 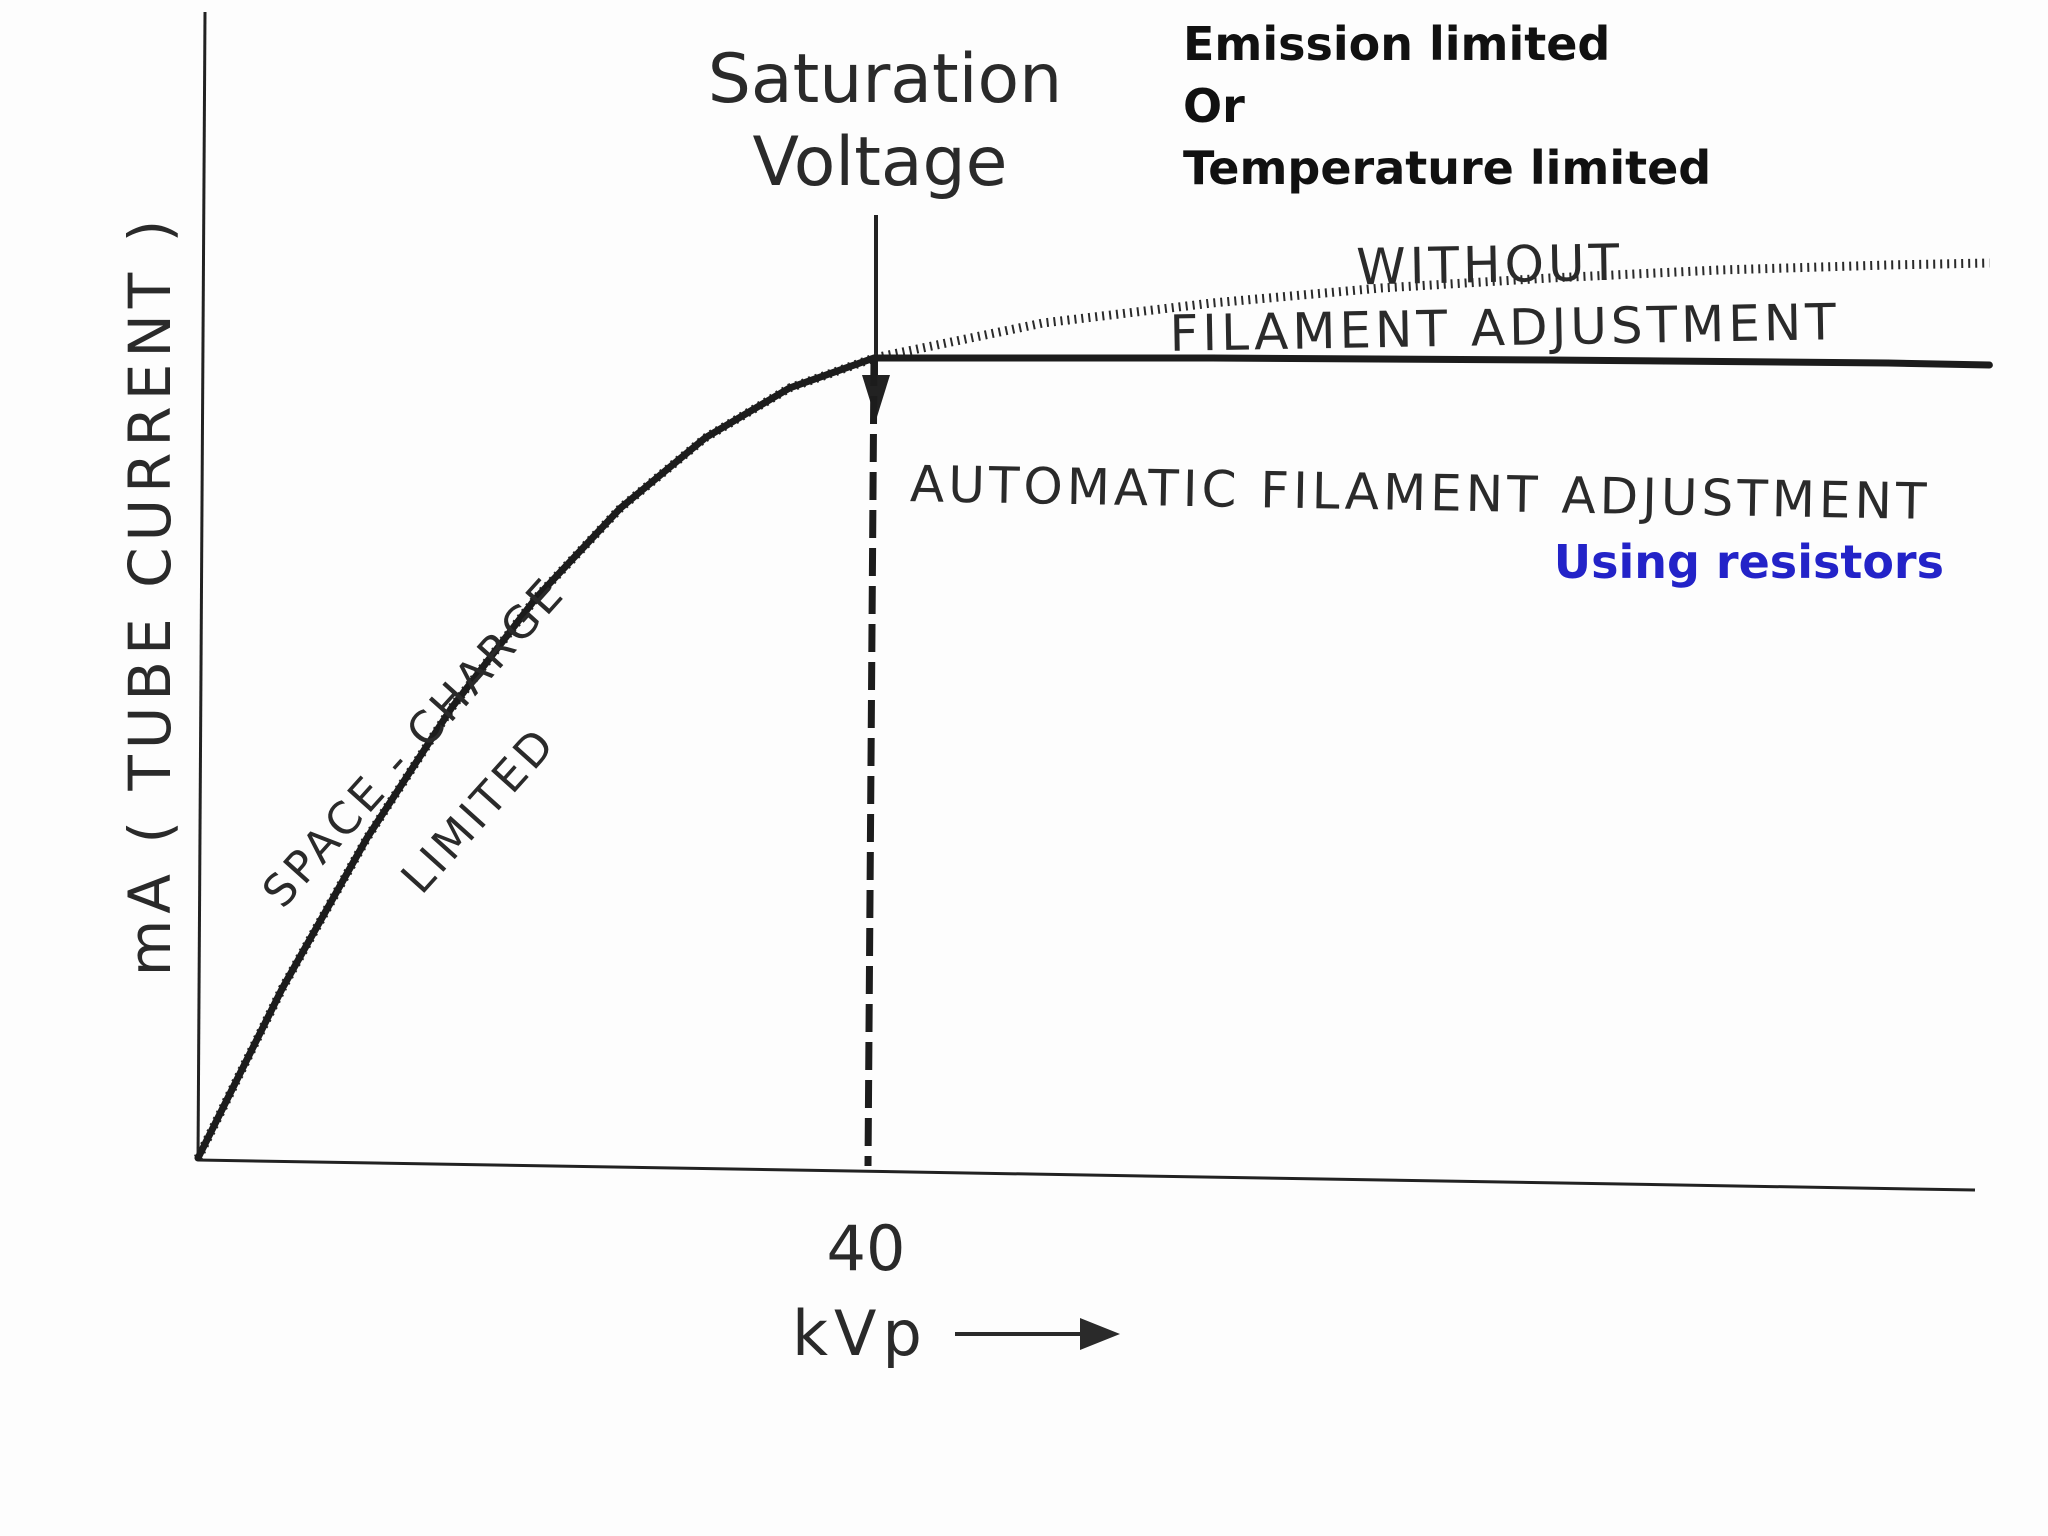 What do you see at coordinates (1037, 1334) in the screenshot?
I see `x-axis-arrow-icon` at bounding box center [1037, 1334].